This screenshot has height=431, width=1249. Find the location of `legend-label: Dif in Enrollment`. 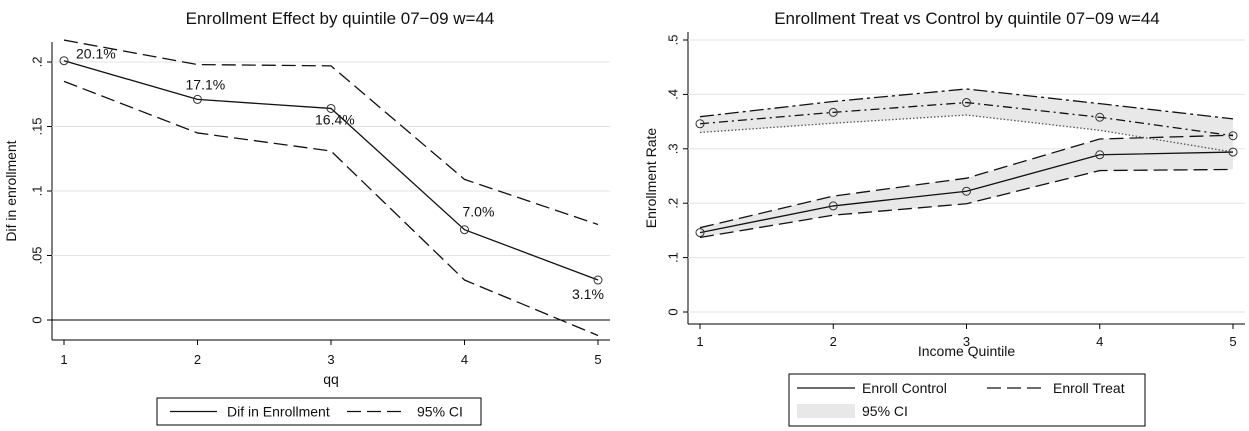

legend-label: Dif in Enrollment is located at coordinates (278, 412).